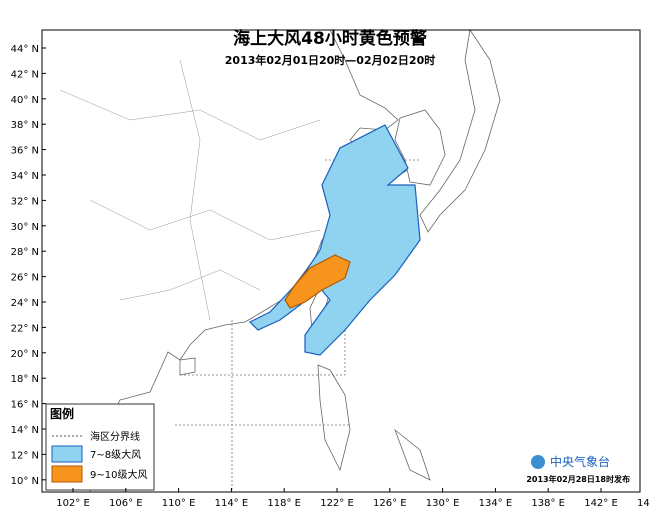 The image size is (650, 519). What do you see at coordinates (25, 354) in the screenshot?
I see `lat-label: 20° N` at bounding box center [25, 354].